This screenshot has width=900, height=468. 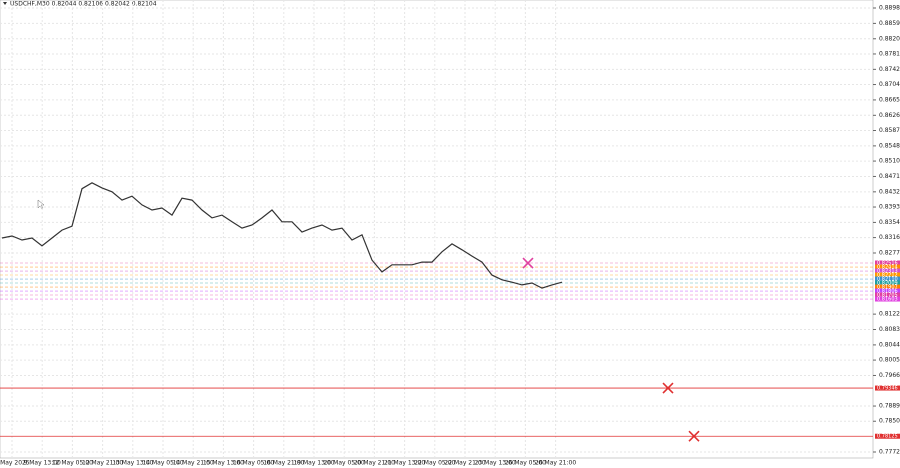 I want to click on level-label: 0.82516, so click(x=887, y=264).